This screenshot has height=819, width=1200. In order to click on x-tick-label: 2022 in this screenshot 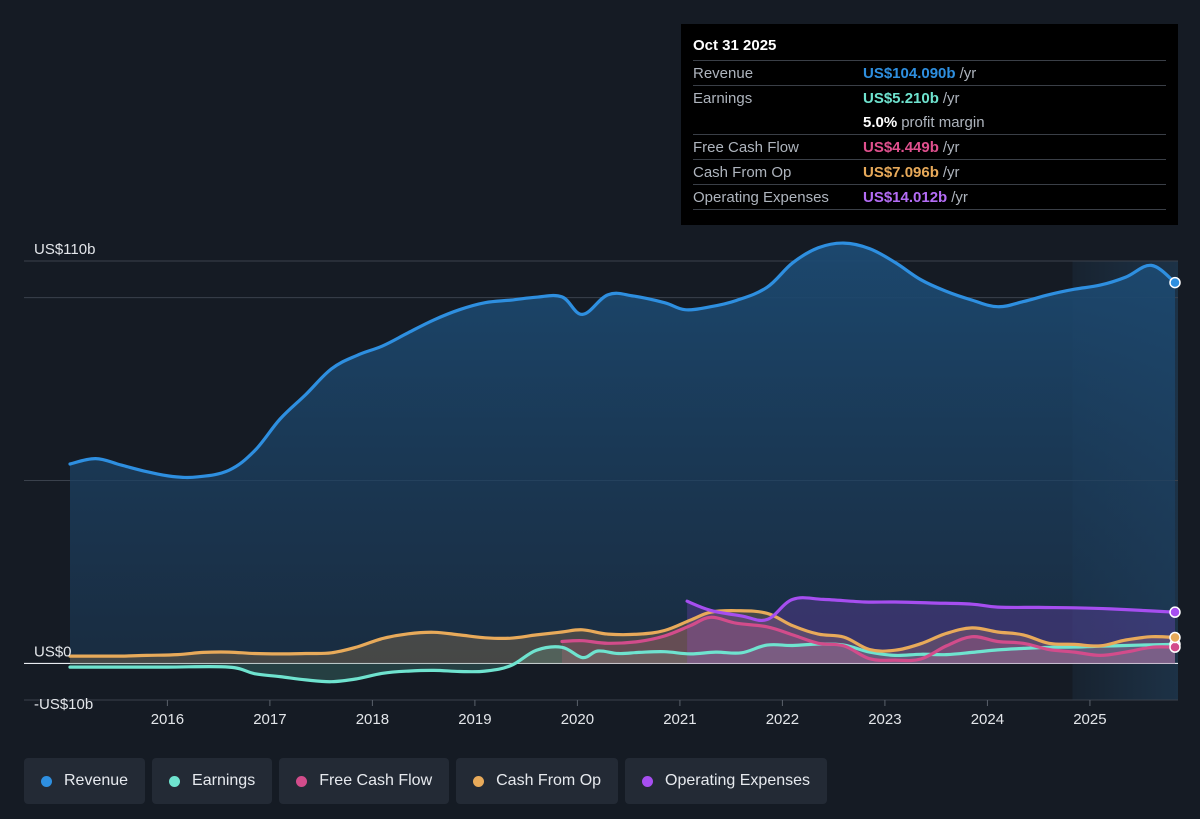, I will do `click(782, 719)`.